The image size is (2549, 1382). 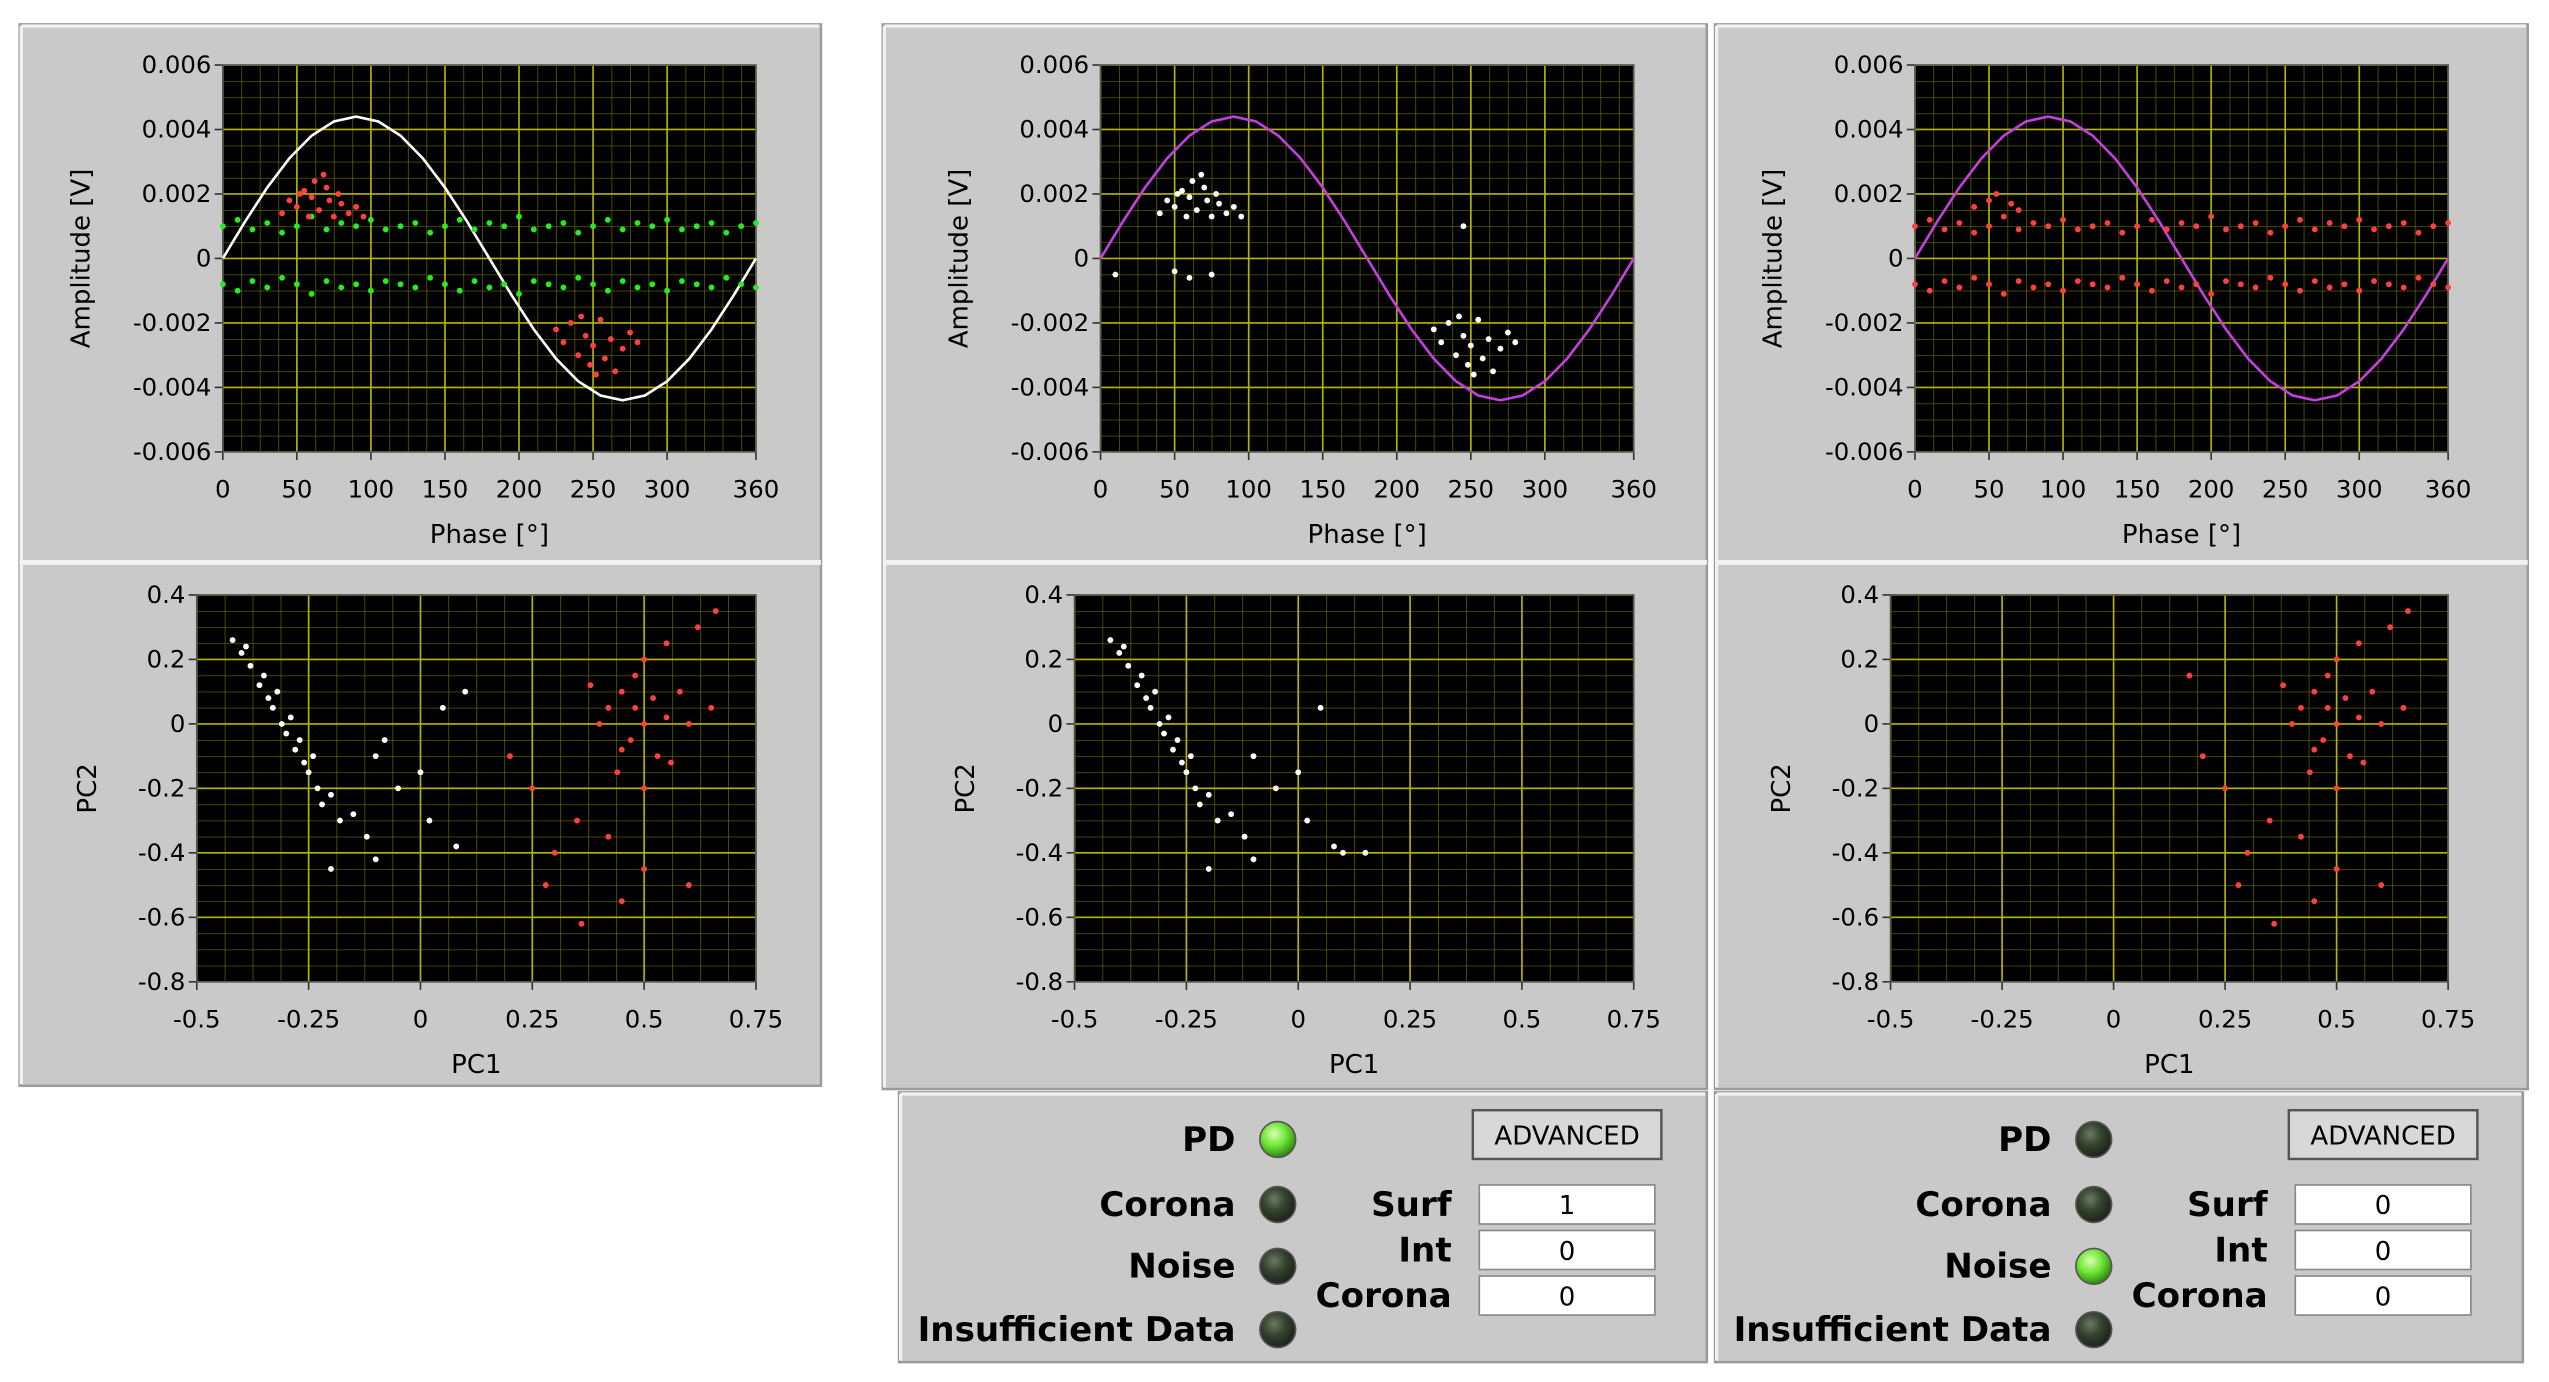 What do you see at coordinates (1054, 129) in the screenshot?
I see `y-tick-label: 0.004` at bounding box center [1054, 129].